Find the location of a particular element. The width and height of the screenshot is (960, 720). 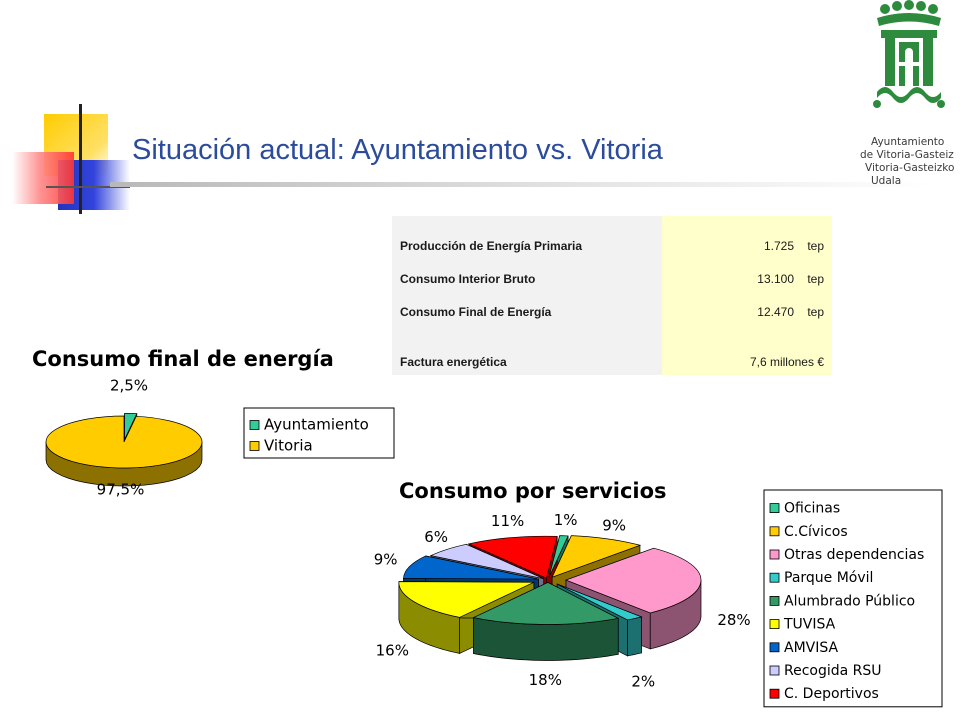

deco-square-red is located at coordinates (43, 178).